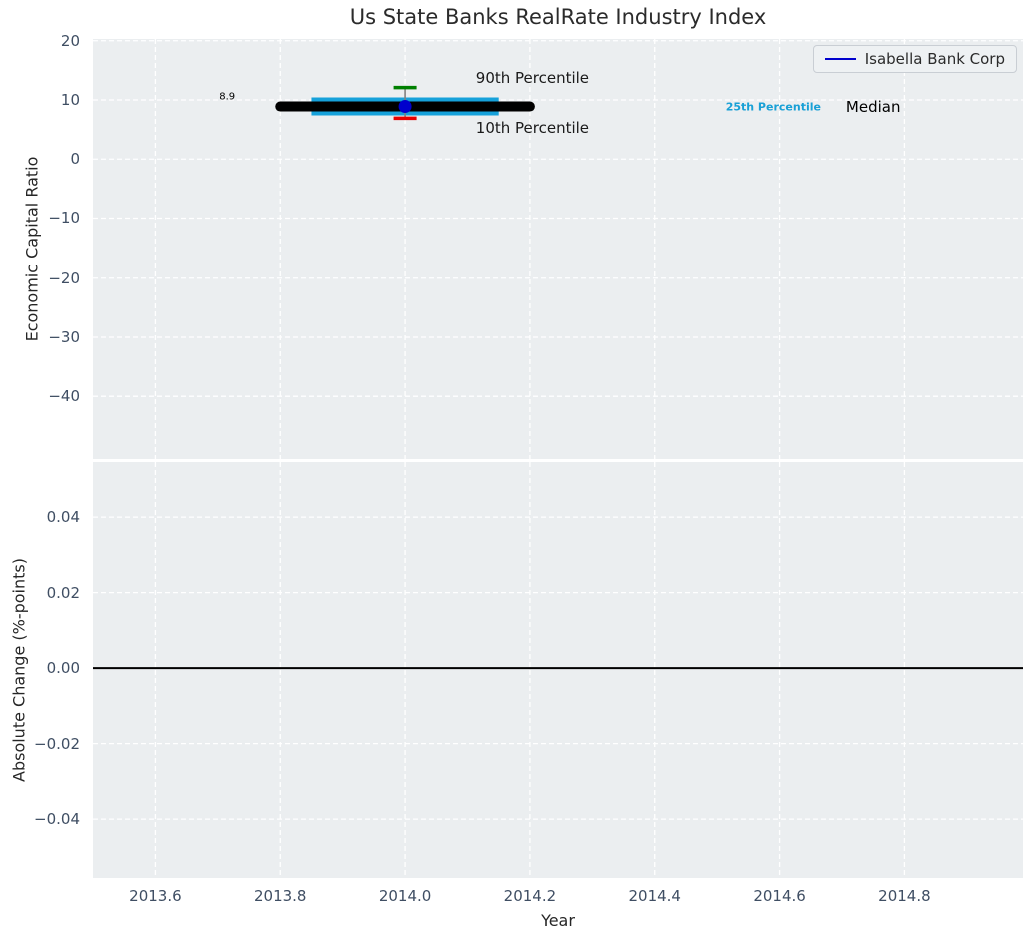 Image resolution: width=1034 pixels, height=942 pixels. I want to click on x-tick-label: 2013.8, so click(280, 896).